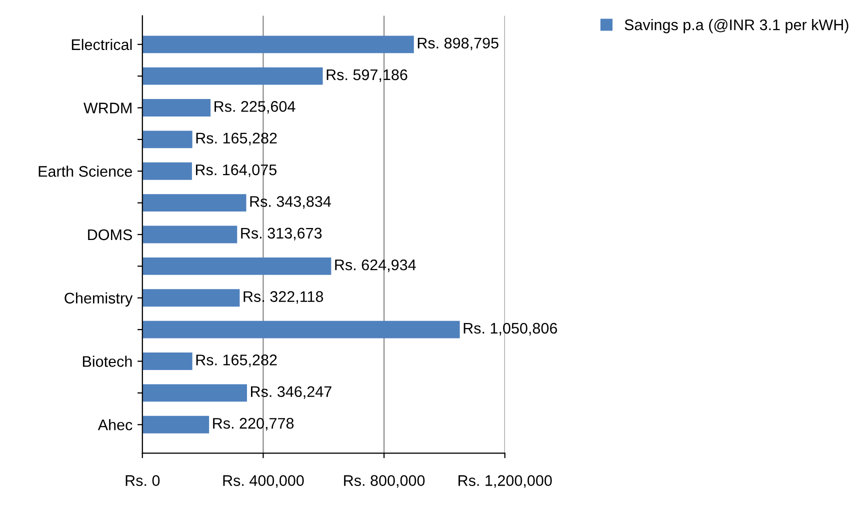  I want to click on x-tick-label: Rs. 0, so click(143, 480).